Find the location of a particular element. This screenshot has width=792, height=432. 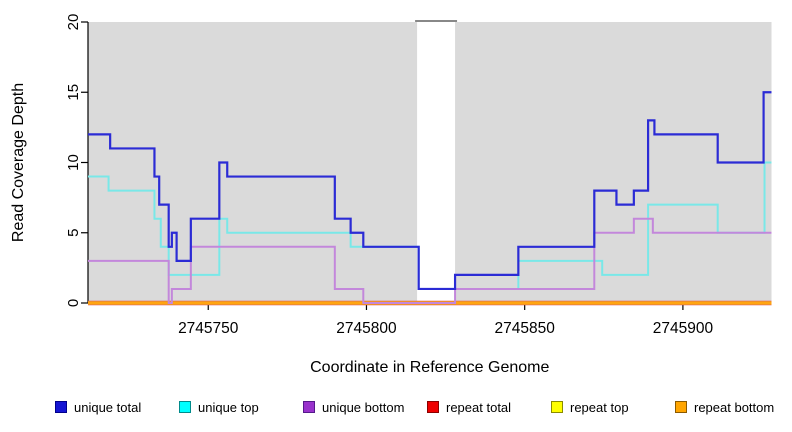

legend-item-repeat-total: repeat total is located at coordinates (469, 407).